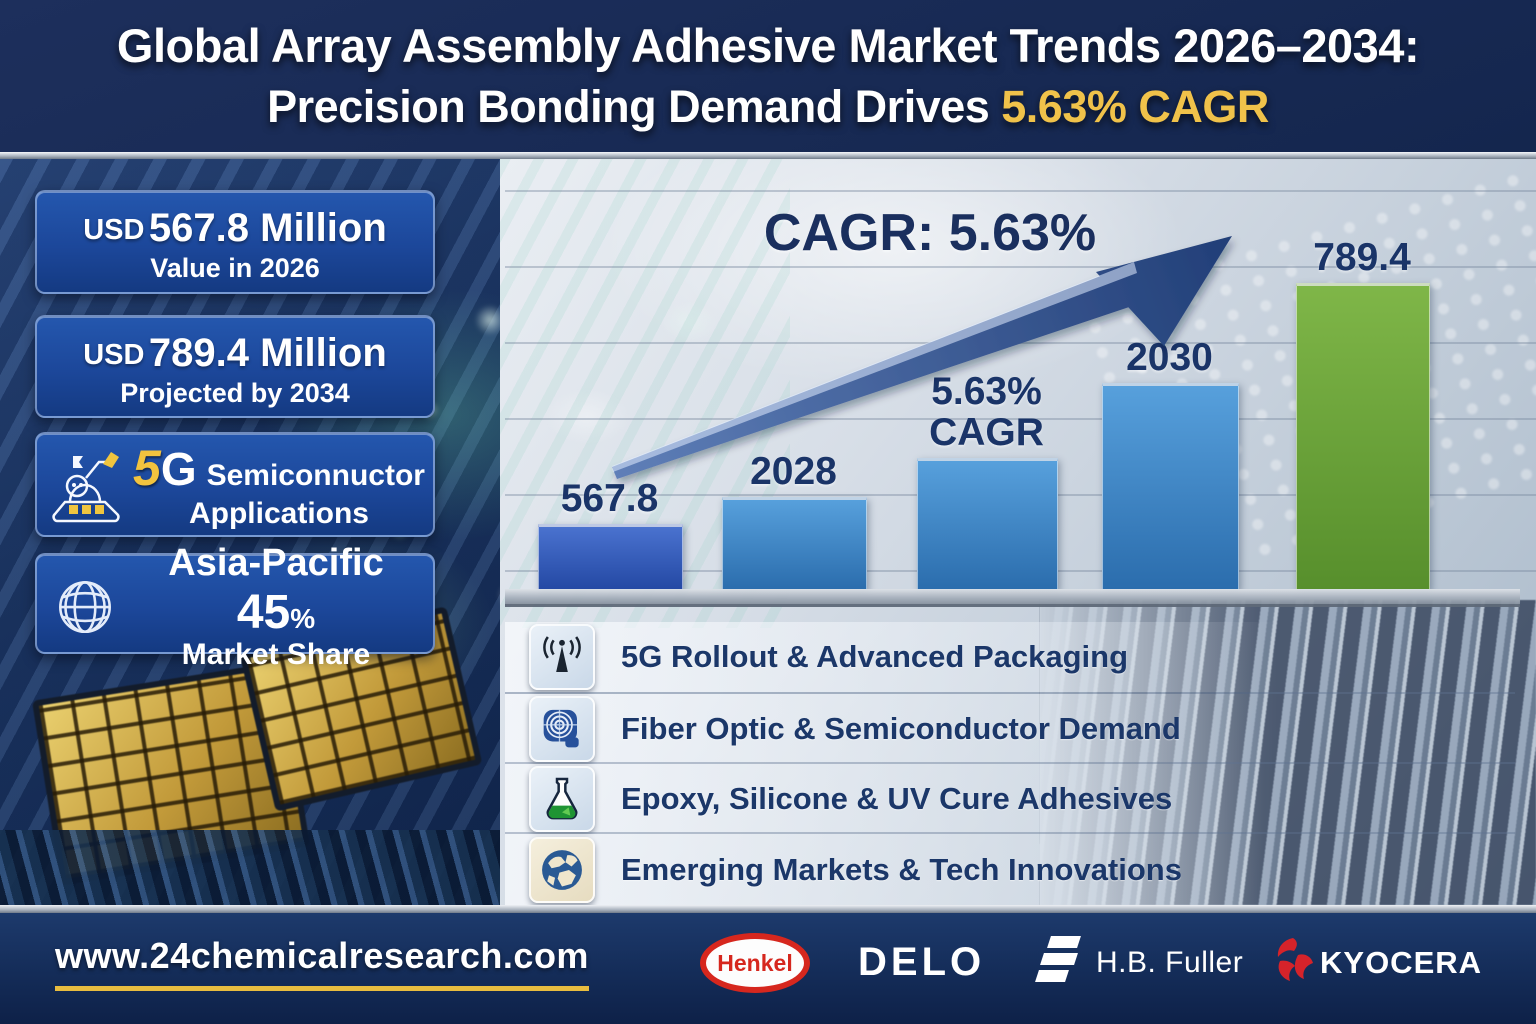 The height and width of the screenshot is (1024, 1536). I want to click on stat-card-asia-pacific-share: Asia-Pacific 45% Market Share, so click(235, 606).